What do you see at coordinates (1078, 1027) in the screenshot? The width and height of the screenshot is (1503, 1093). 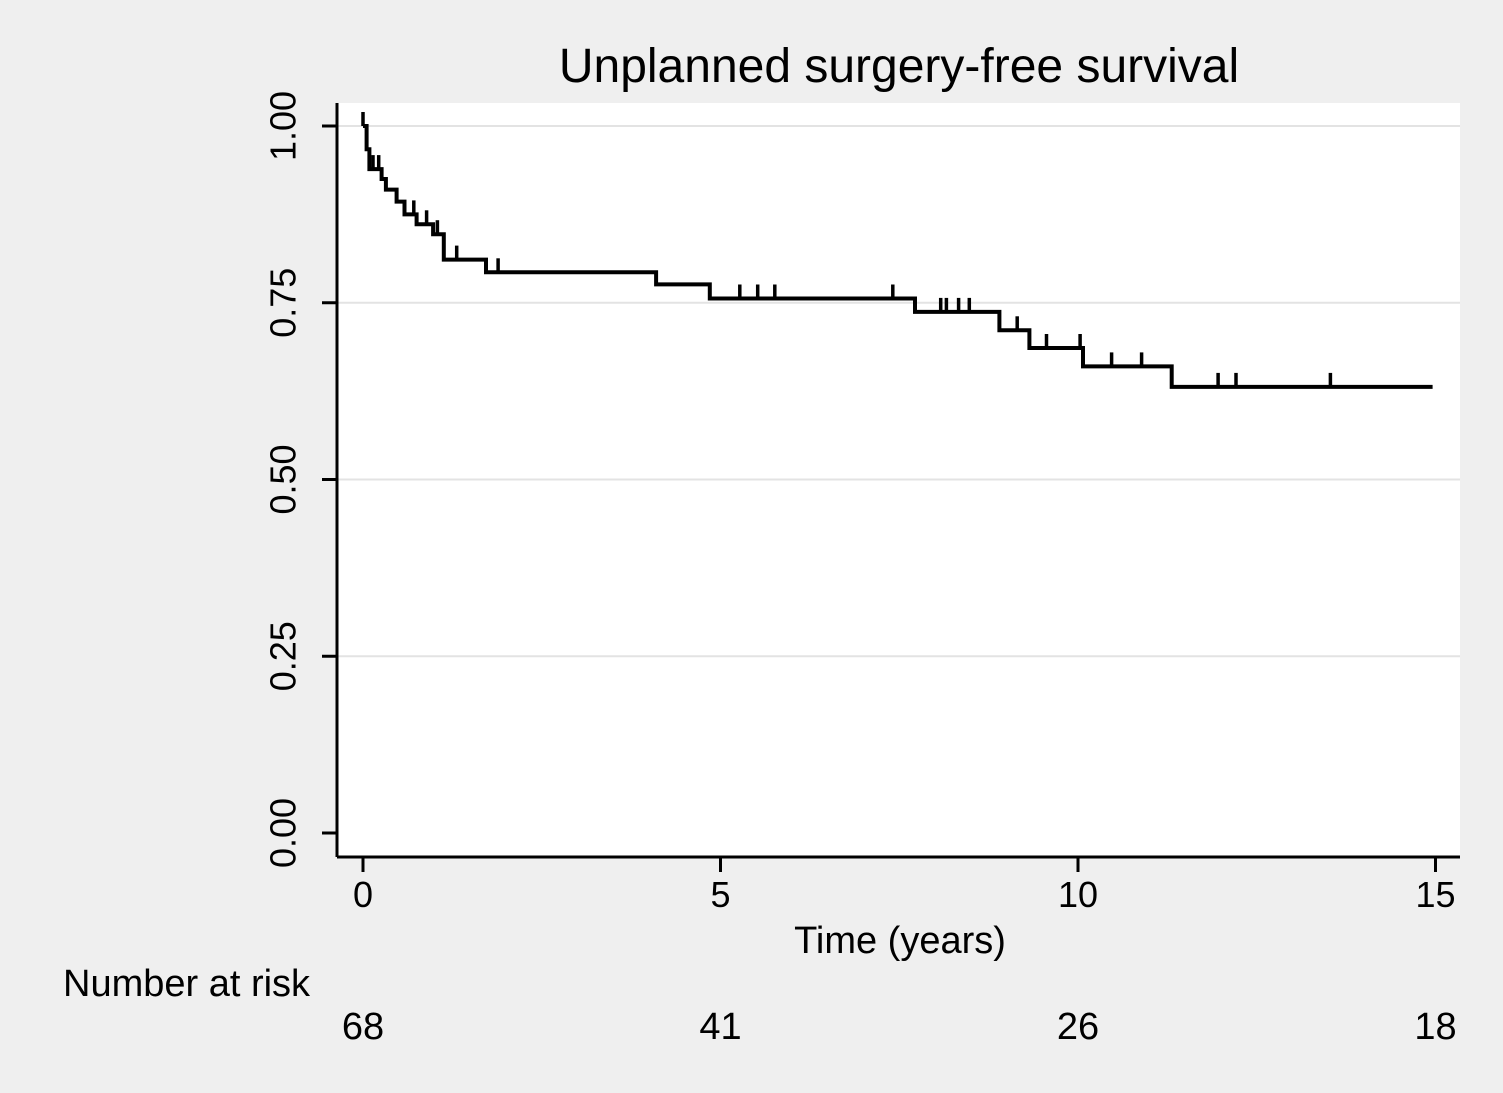 I see `risk-count: 26` at bounding box center [1078, 1027].